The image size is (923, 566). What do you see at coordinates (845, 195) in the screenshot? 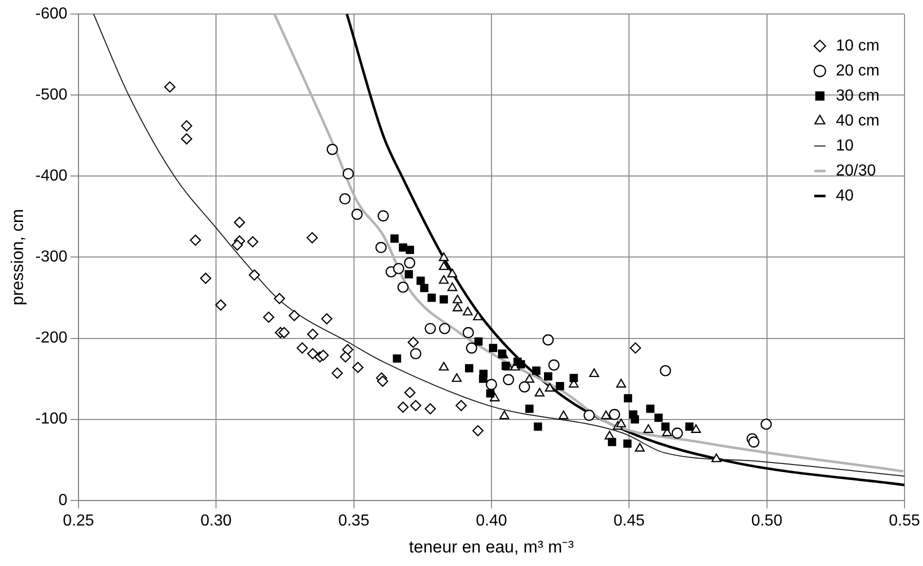
I see `legend-label: 40` at bounding box center [845, 195].